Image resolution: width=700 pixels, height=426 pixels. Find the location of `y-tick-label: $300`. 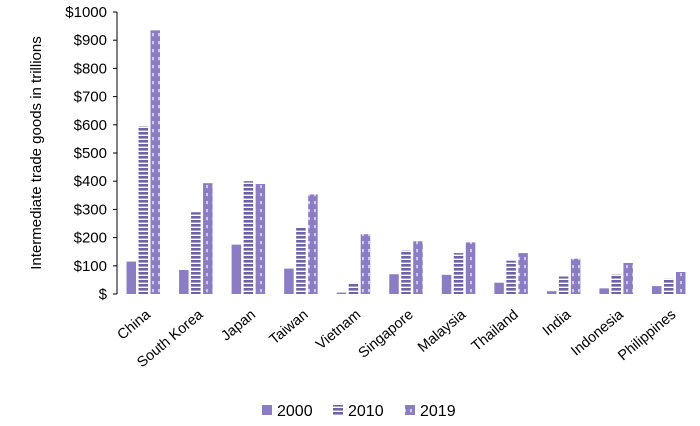

y-tick-label: $300 is located at coordinates (90, 209).